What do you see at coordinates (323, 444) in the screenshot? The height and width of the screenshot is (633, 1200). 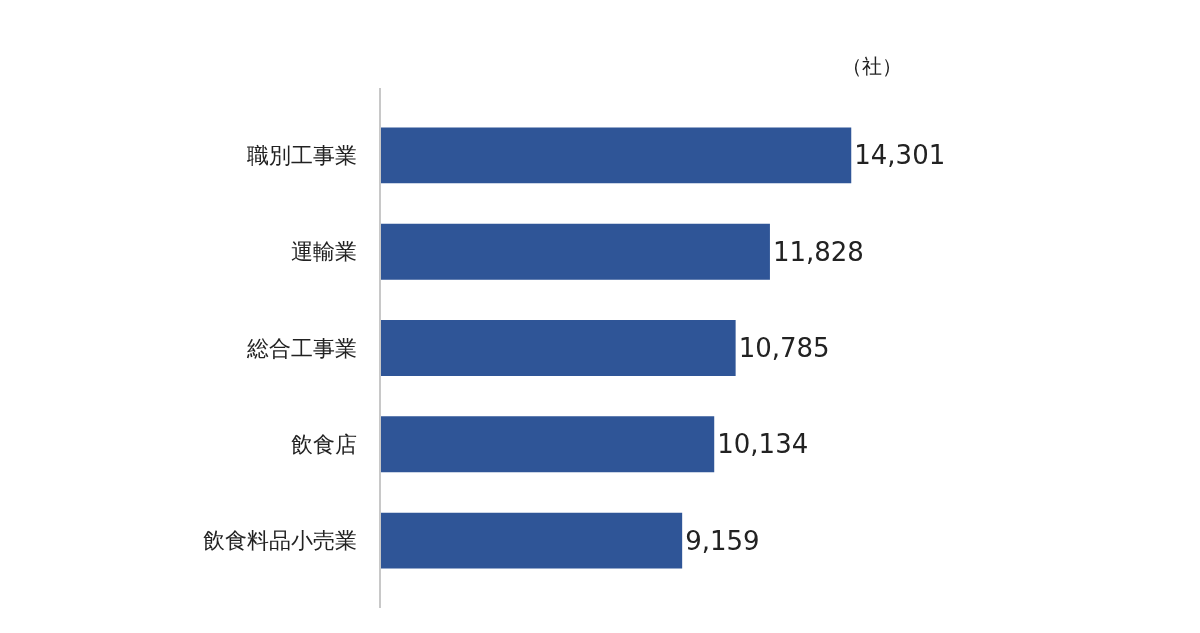 I see `y-tick-label: 飲食店` at bounding box center [323, 444].